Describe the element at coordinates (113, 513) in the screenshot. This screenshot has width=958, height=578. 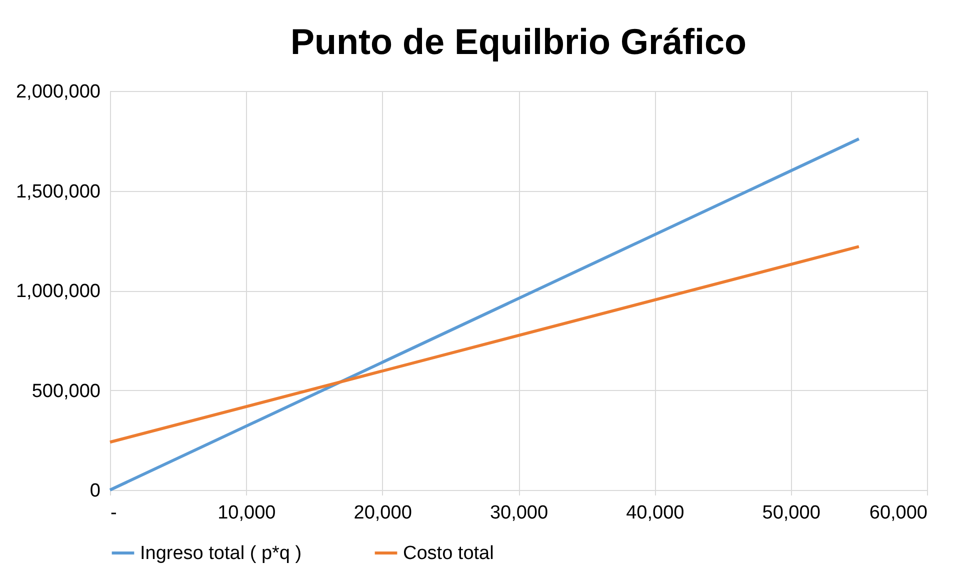
I see `x-tick-label: -` at that location.